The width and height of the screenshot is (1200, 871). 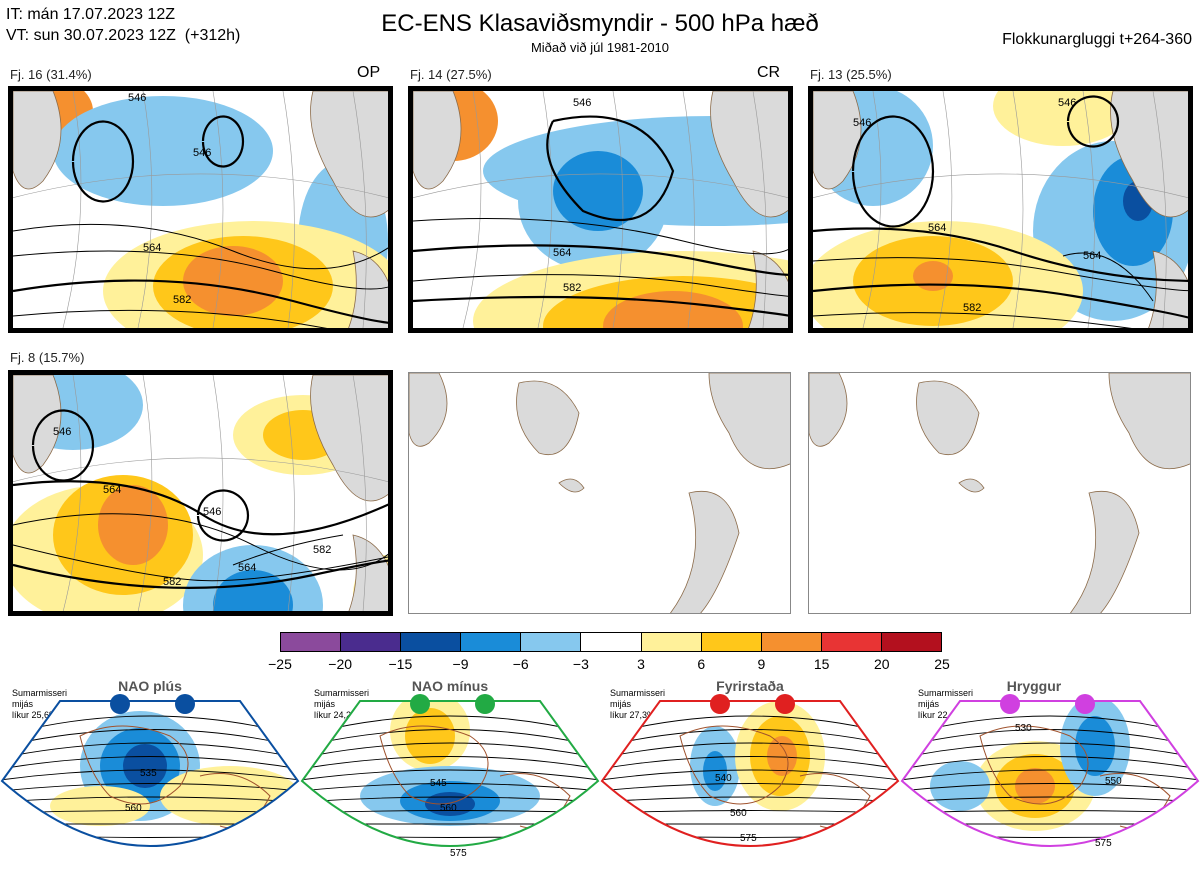 What do you see at coordinates (821, 664) in the screenshot?
I see `colorbar-tick-label: 15` at bounding box center [821, 664].